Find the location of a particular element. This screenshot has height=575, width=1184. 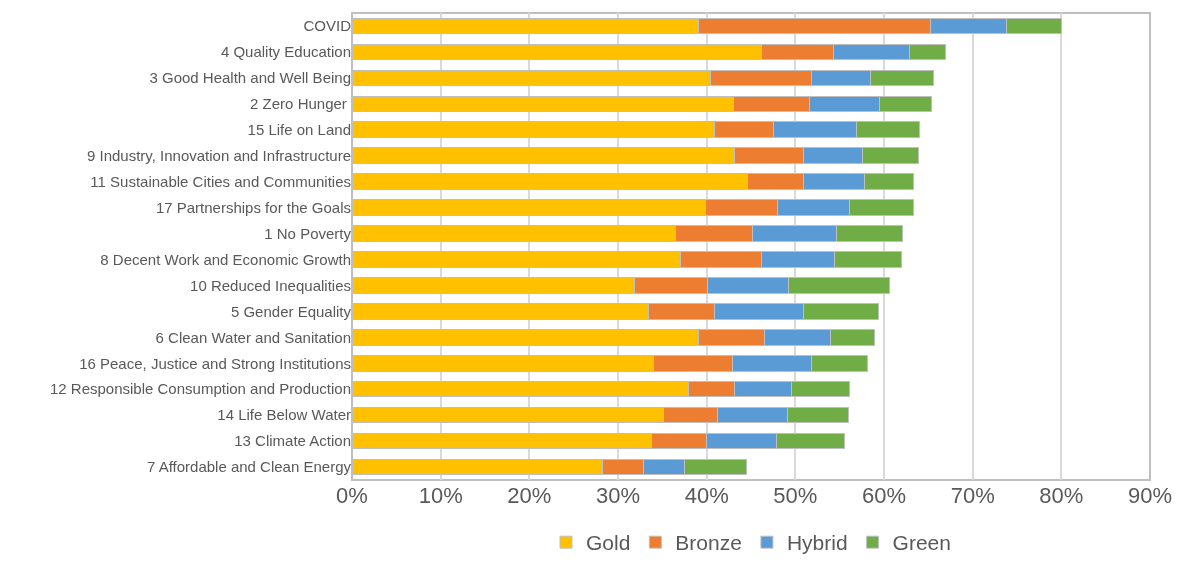

x-tick-label: 70% is located at coordinates (972, 495).